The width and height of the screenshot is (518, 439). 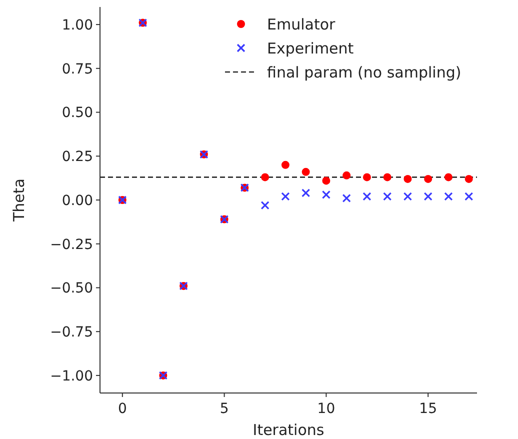 What do you see at coordinates (224, 409) in the screenshot?
I see `x-tick-label: 5` at bounding box center [224, 409].